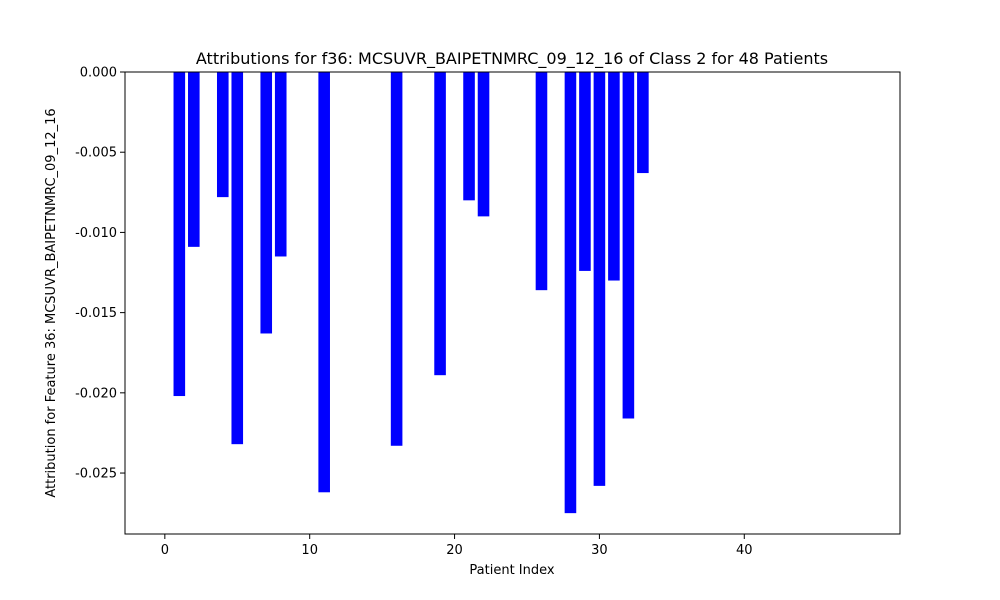 Image resolution: width=1000 pixels, height=600 pixels. I want to click on x-axis-label: Patient Index, so click(511, 570).